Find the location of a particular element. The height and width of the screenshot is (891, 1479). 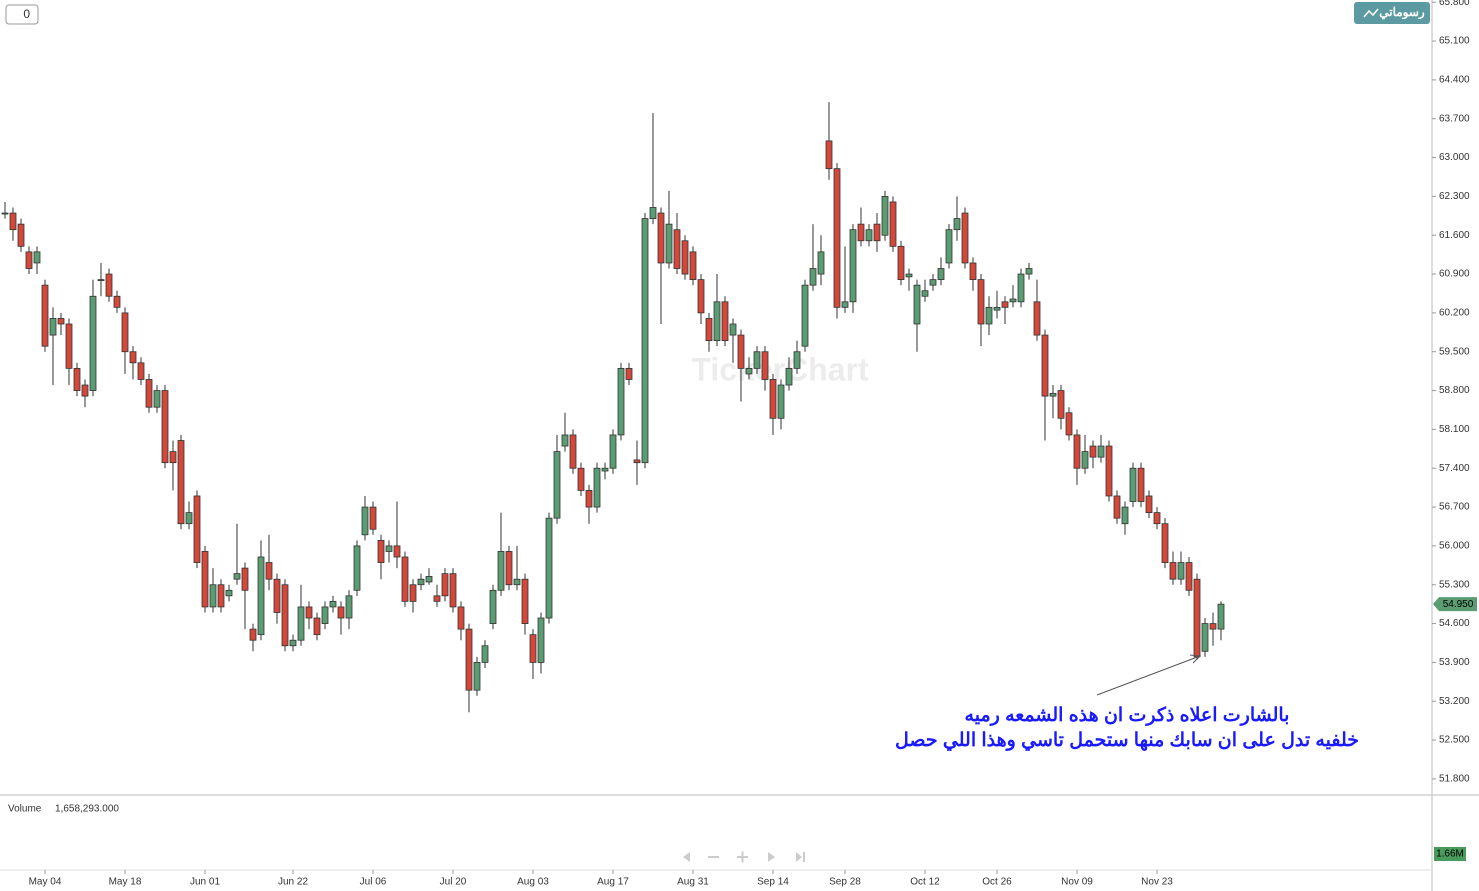

y-tick-label: 53.200 is located at coordinates (1454, 701).